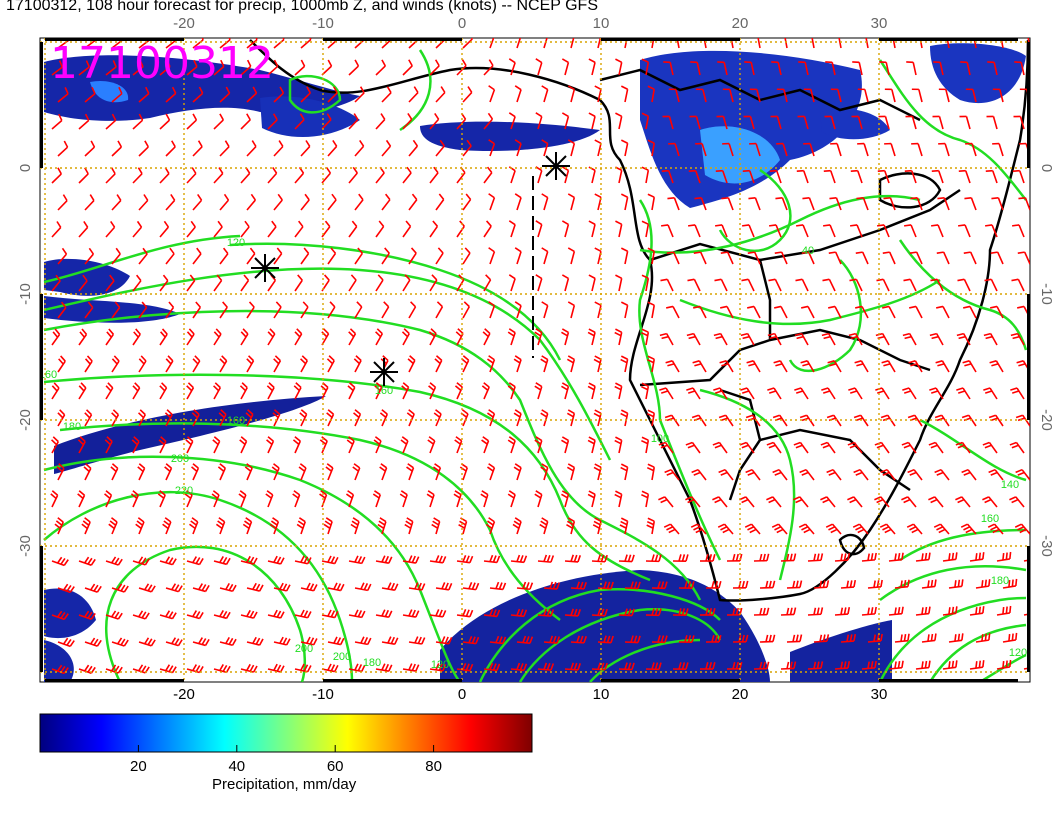 This screenshot has height=816, width=1056. I want to click on contour-label: 120, so click(236, 243).